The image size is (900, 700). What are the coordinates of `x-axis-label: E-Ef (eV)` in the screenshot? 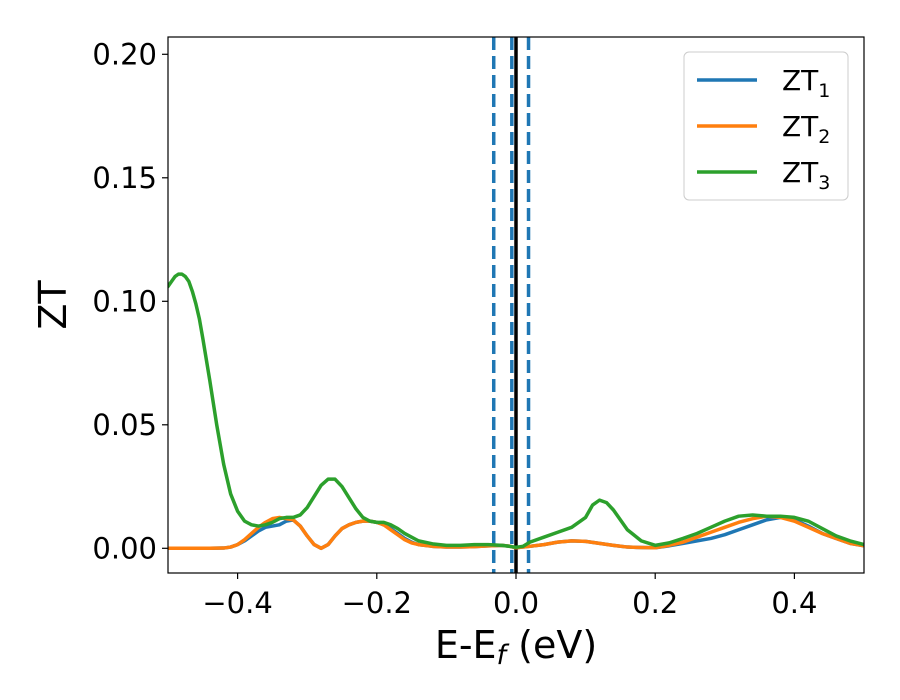 It's located at (516, 647).